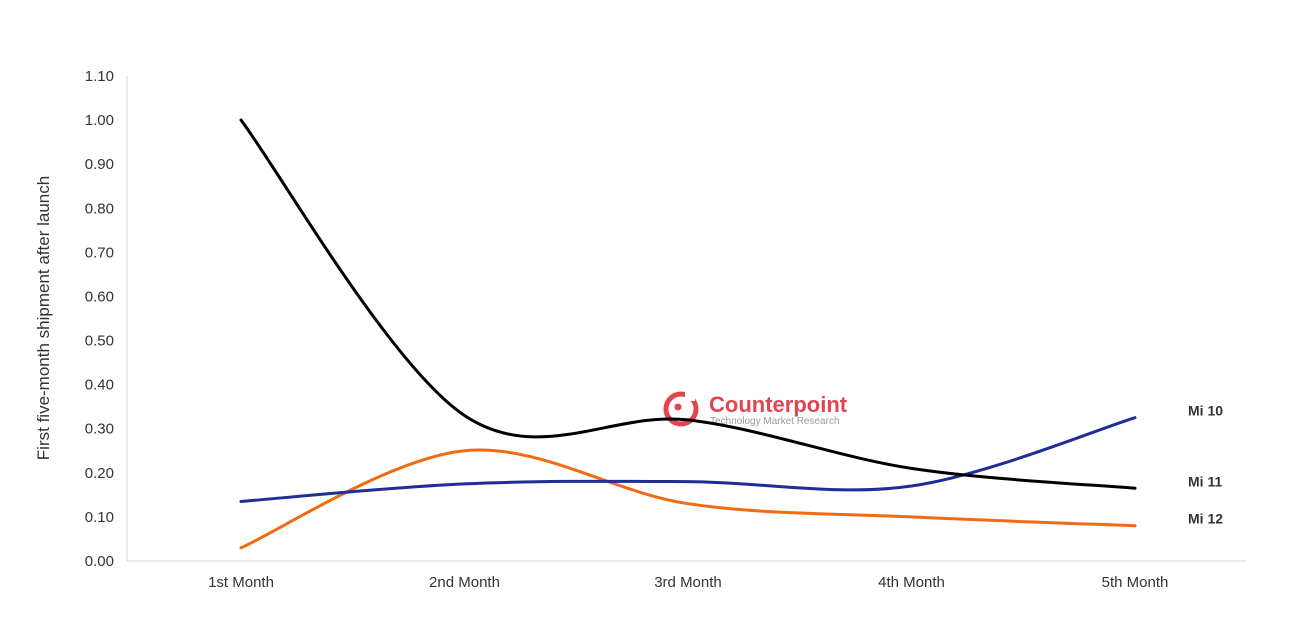 Image resolution: width=1298 pixels, height=621 pixels. I want to click on y-tick-label: 0.30, so click(99, 429).